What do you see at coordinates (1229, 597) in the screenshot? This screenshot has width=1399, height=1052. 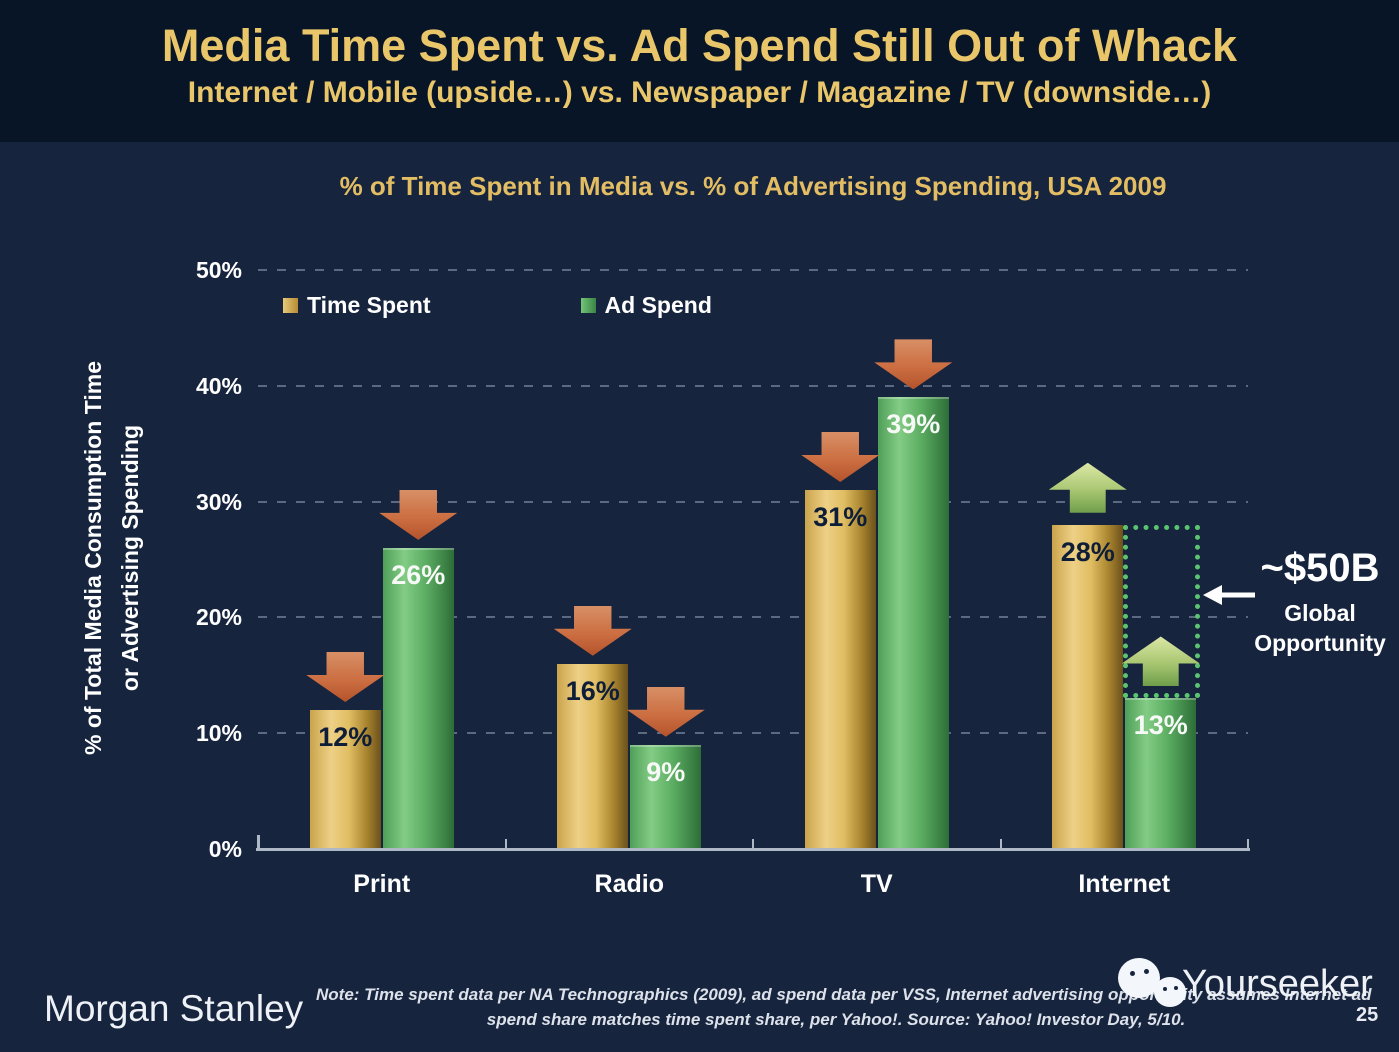 I see `left-arrow-icon` at bounding box center [1229, 597].